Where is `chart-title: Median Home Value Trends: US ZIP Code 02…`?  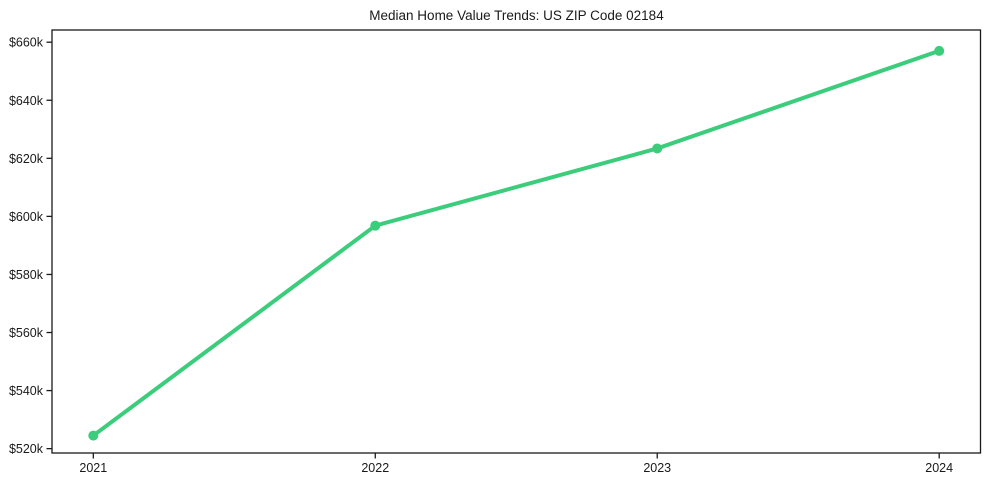 chart-title: Median Home Value Trends: US ZIP Code 02… is located at coordinates (516, 15).